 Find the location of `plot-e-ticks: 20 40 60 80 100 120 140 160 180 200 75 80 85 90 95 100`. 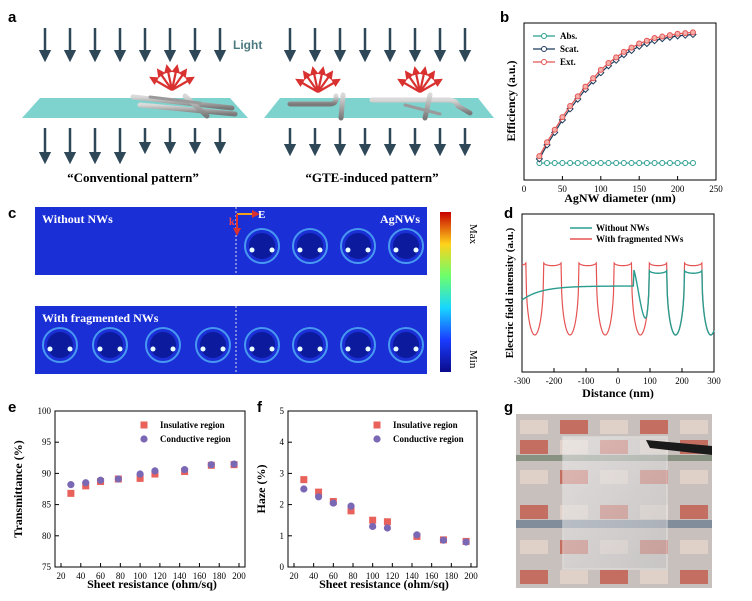

plot-e-ticks: 20 40 60 80 100 120 140 160 180 200 75 80 85 90 95 100 is located at coordinates (142, 493).